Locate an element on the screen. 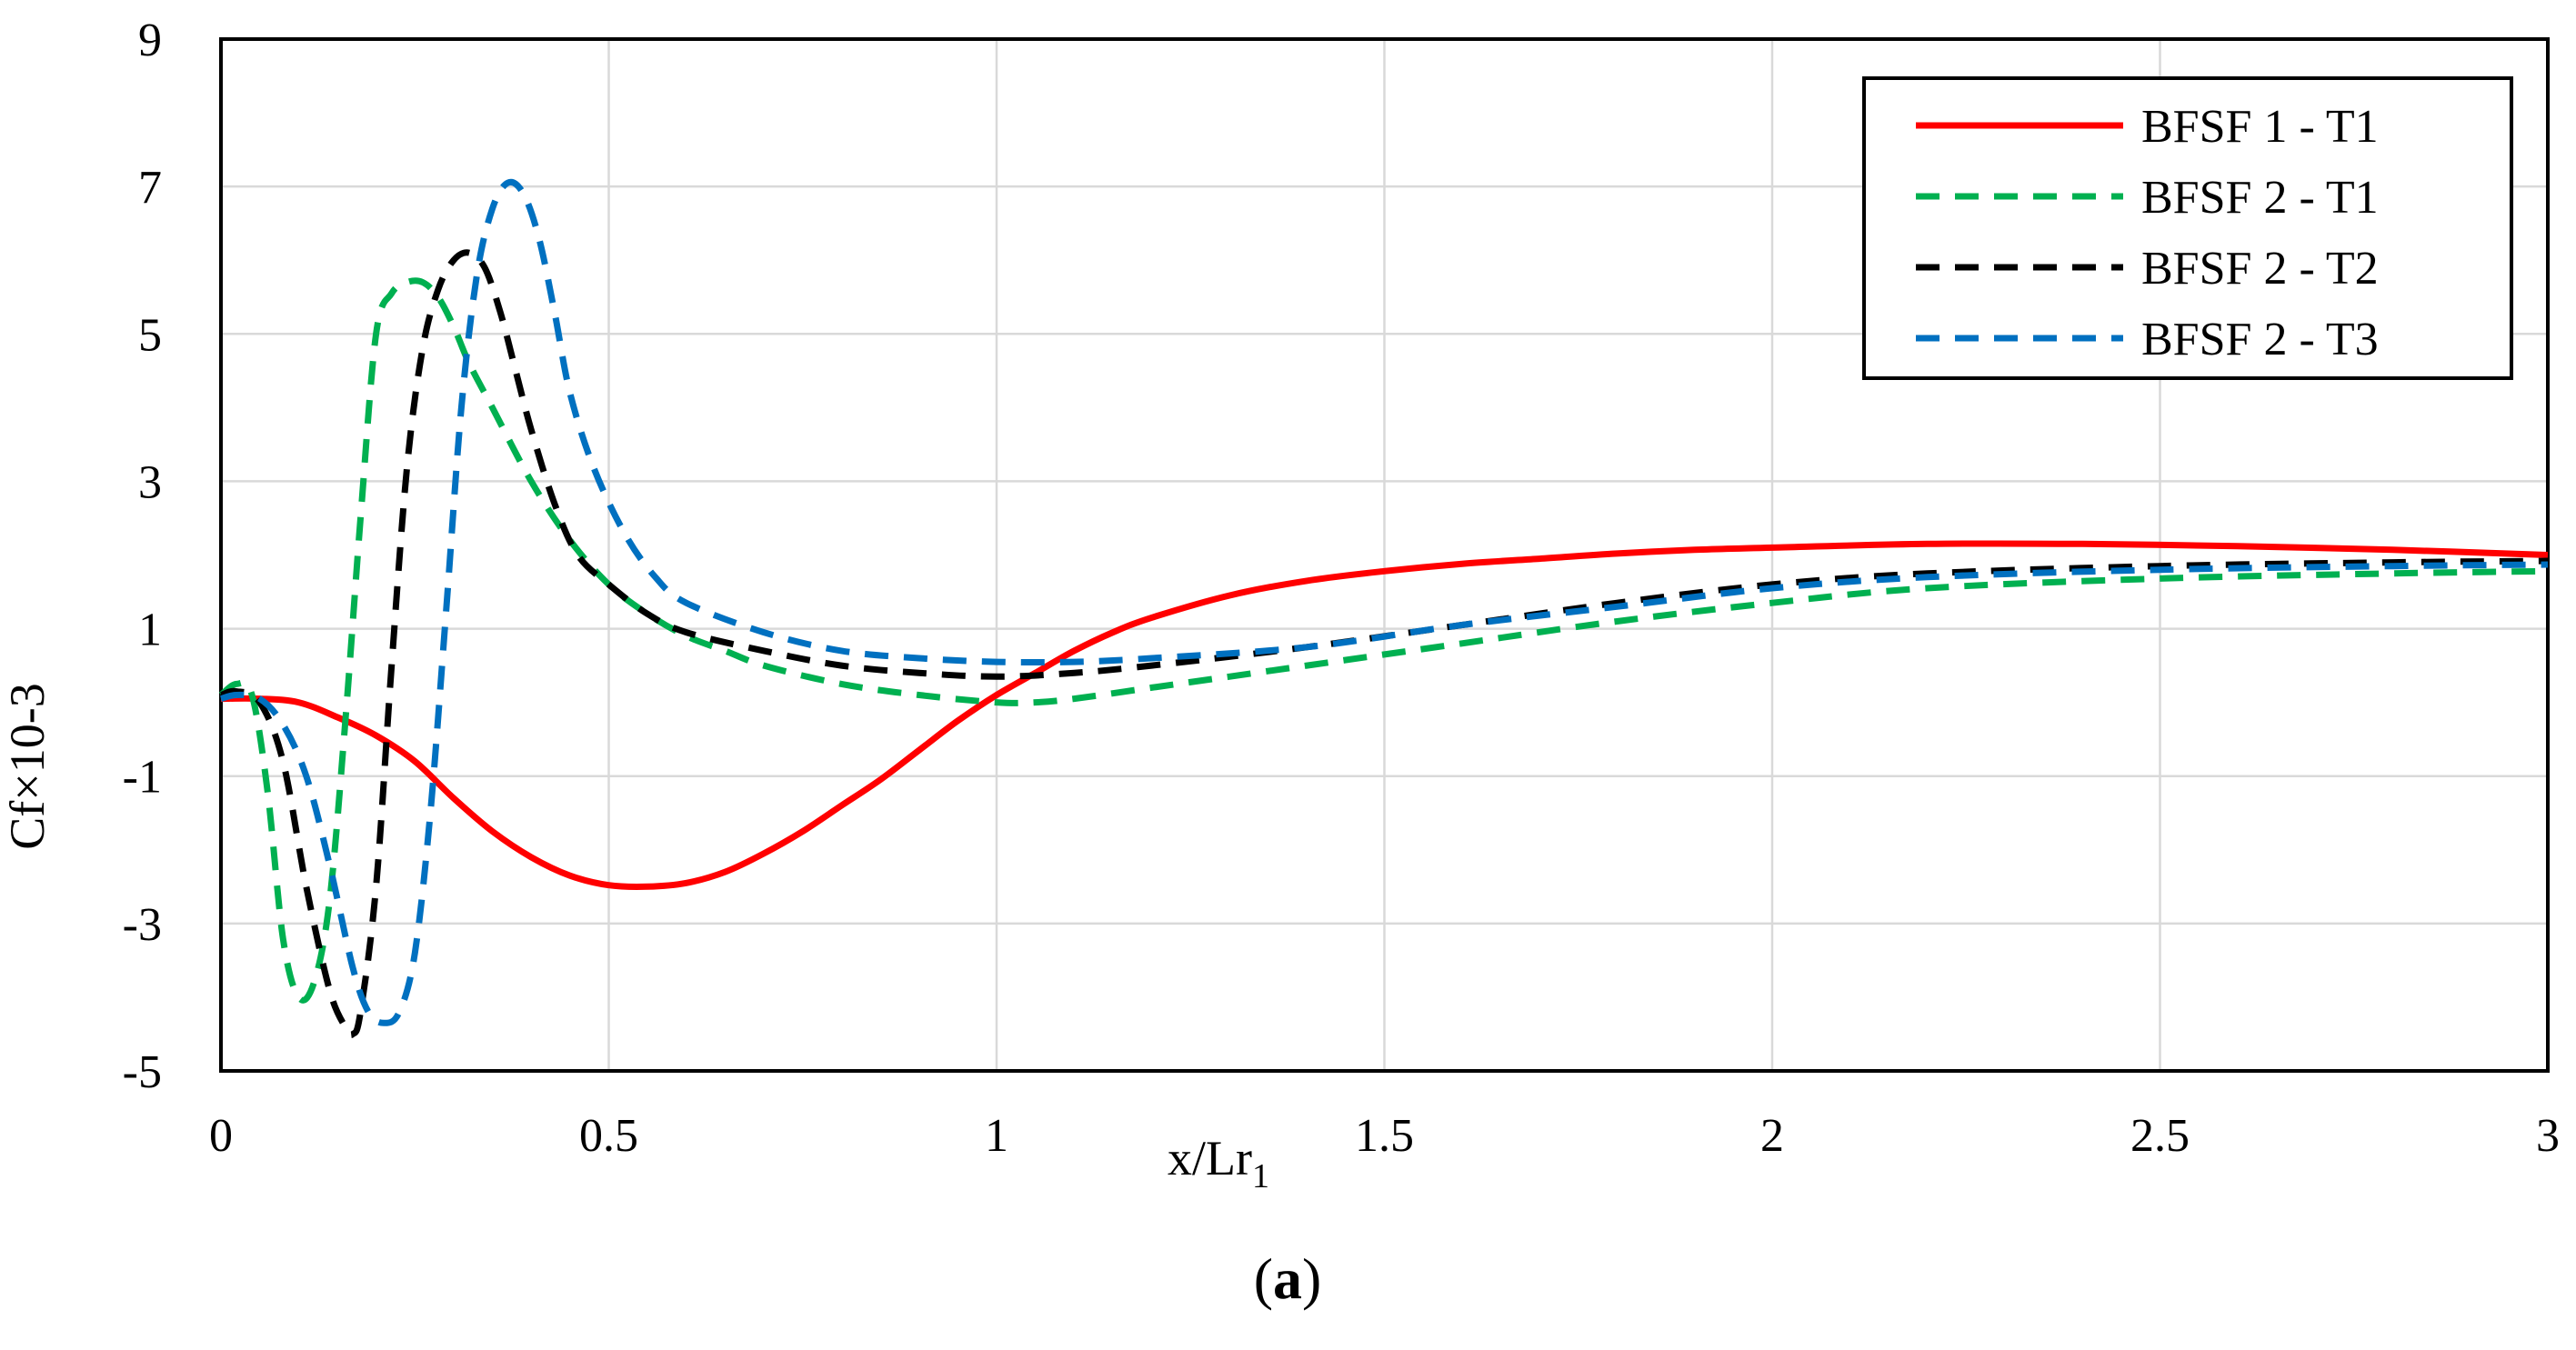  y-axis-title: Cf×10-3 is located at coordinates (28, 766).